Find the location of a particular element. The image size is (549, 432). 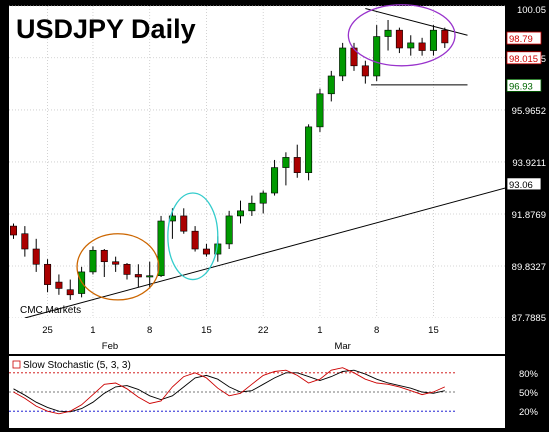

price-tags: 98.79 98.015 96.93 93.06 is located at coordinates (524, 111).